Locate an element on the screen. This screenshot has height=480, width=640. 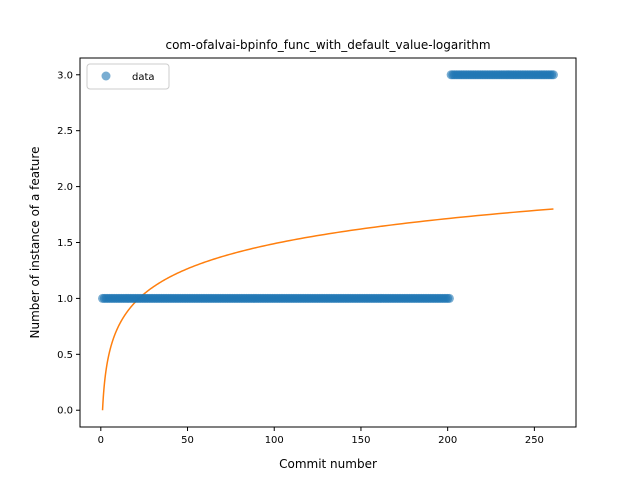
y-axis-title: Number of instance of a feature is located at coordinates (35, 243).